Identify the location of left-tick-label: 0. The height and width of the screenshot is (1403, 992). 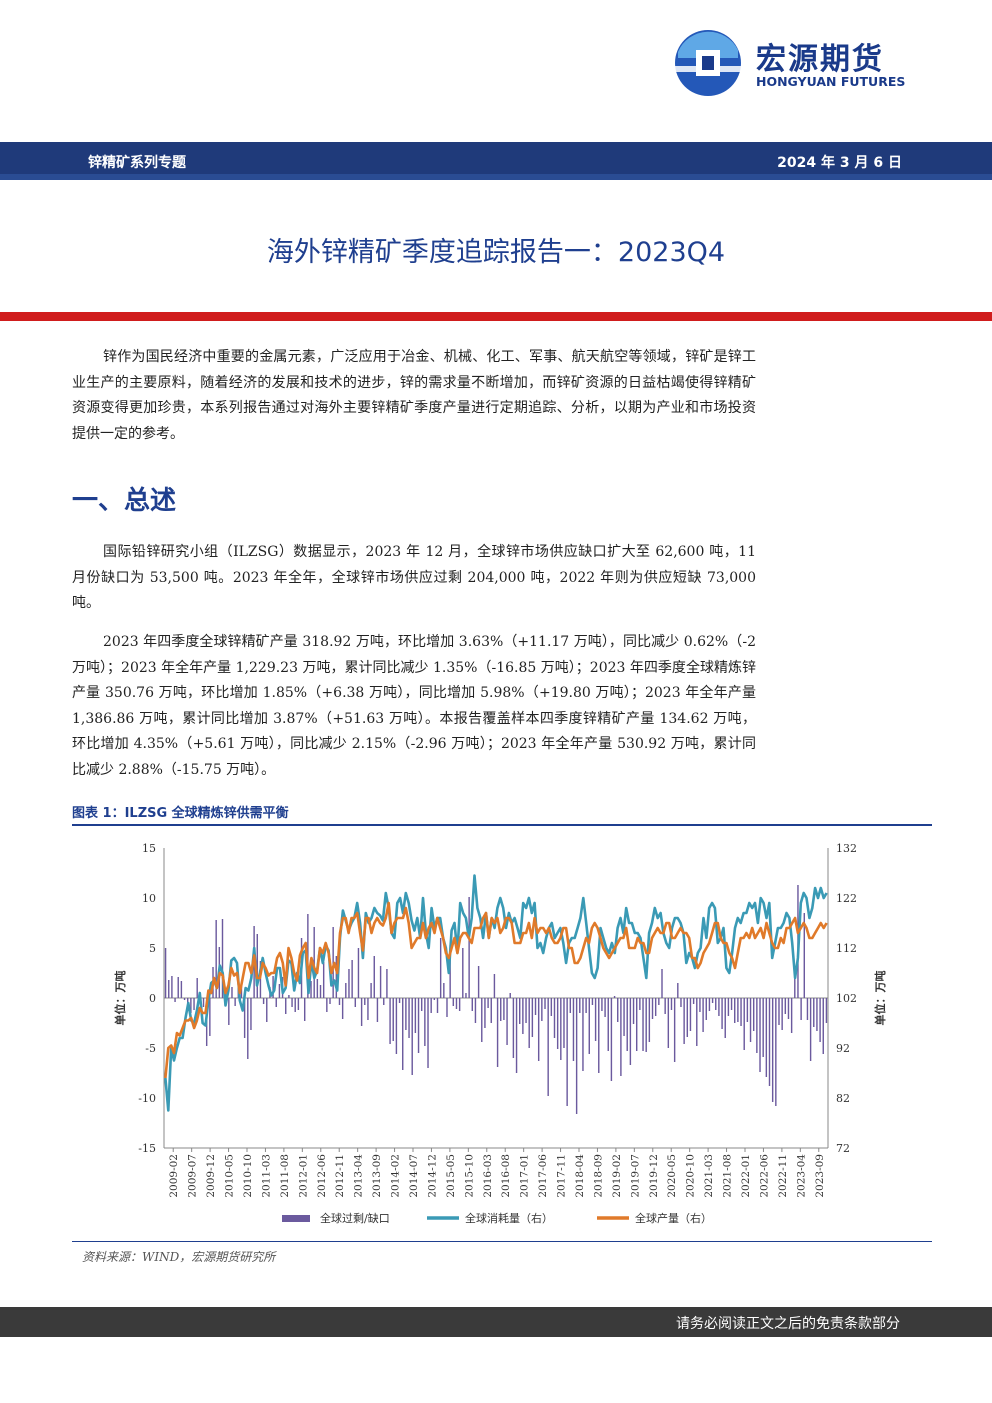
(152, 998).